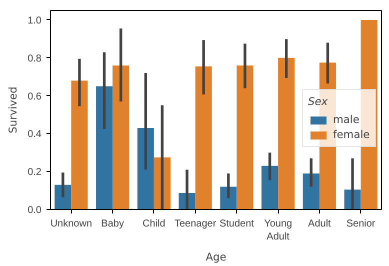 The height and width of the screenshot is (266, 389). What do you see at coordinates (154, 224) in the screenshot?
I see `x-tick-label: Child` at bounding box center [154, 224].